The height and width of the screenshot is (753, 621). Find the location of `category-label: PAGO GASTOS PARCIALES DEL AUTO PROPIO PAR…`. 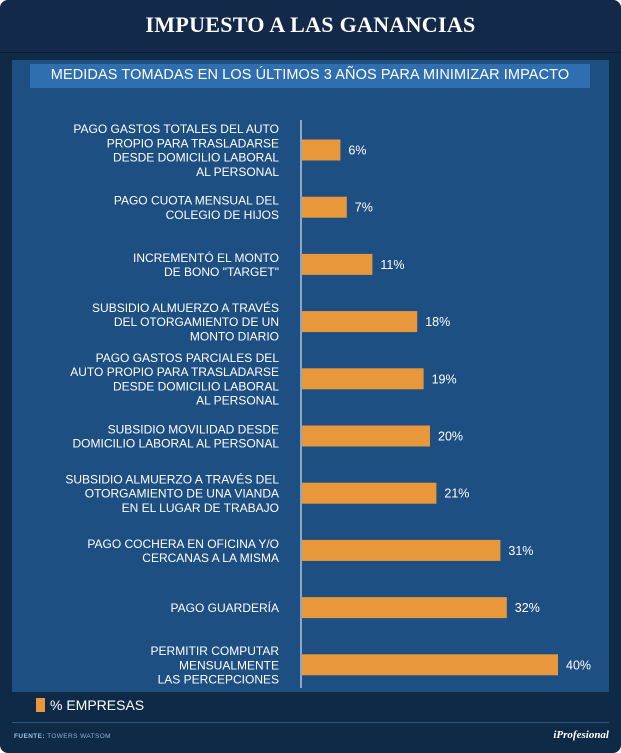

category-label: PAGO GASTOS PARCIALES DEL AUTO PROPIO PAR… is located at coordinates (174, 379).